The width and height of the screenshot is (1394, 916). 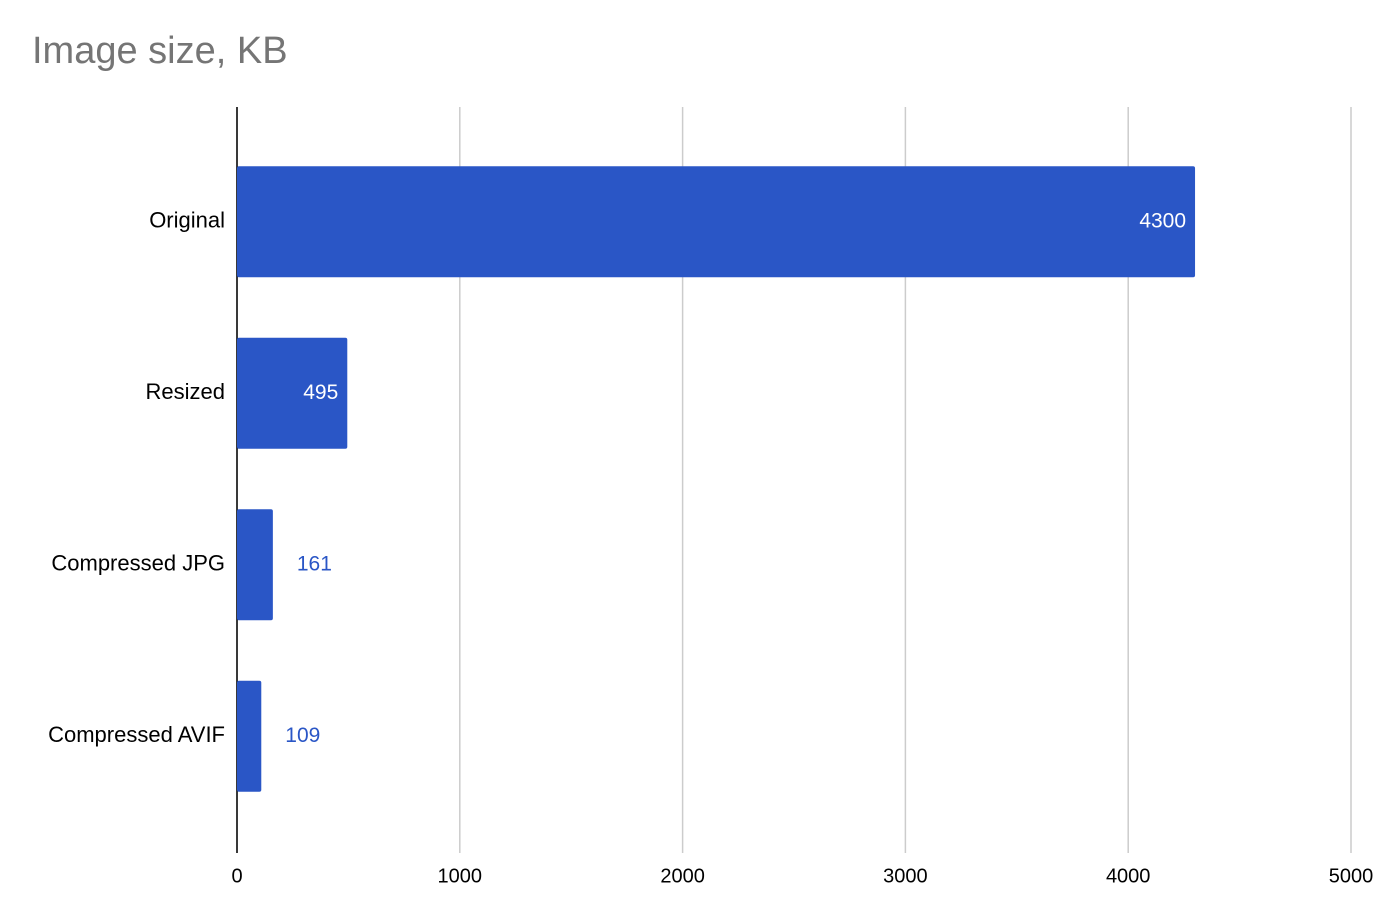 I want to click on x-tick-label: 0, so click(x=236, y=876).